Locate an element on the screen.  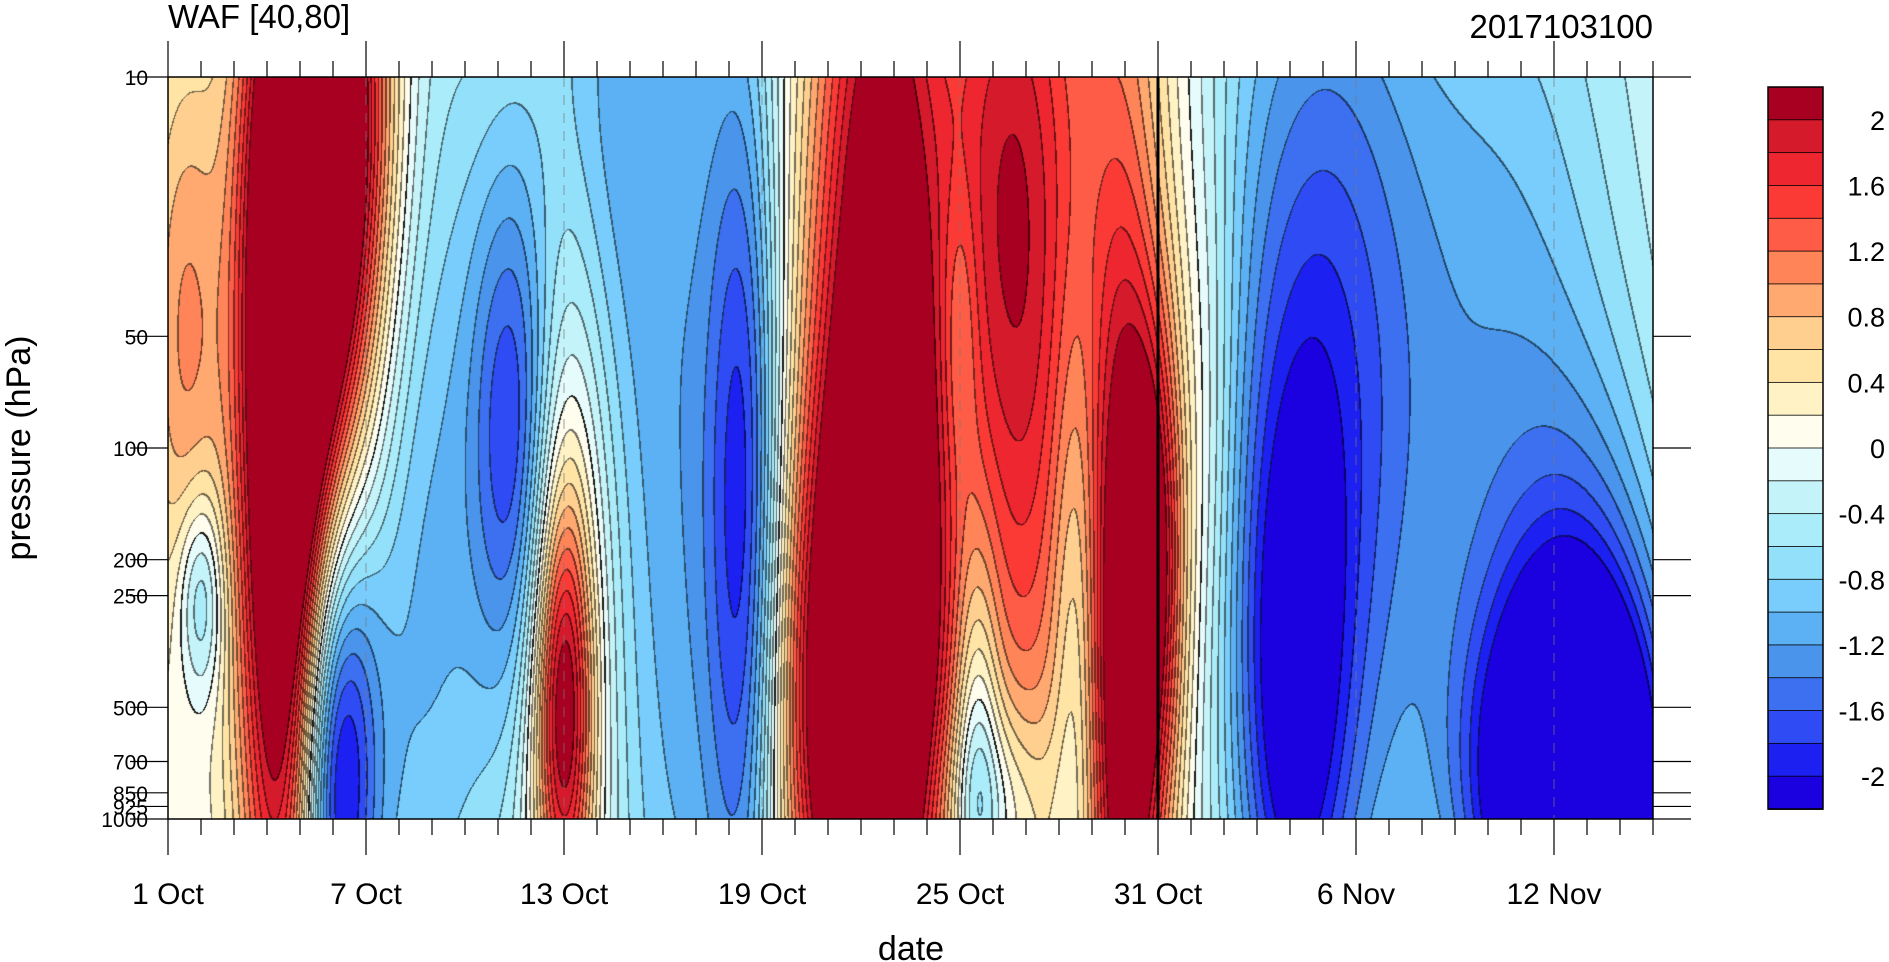
legend-label: -0.8 is located at coordinates (1861, 580).